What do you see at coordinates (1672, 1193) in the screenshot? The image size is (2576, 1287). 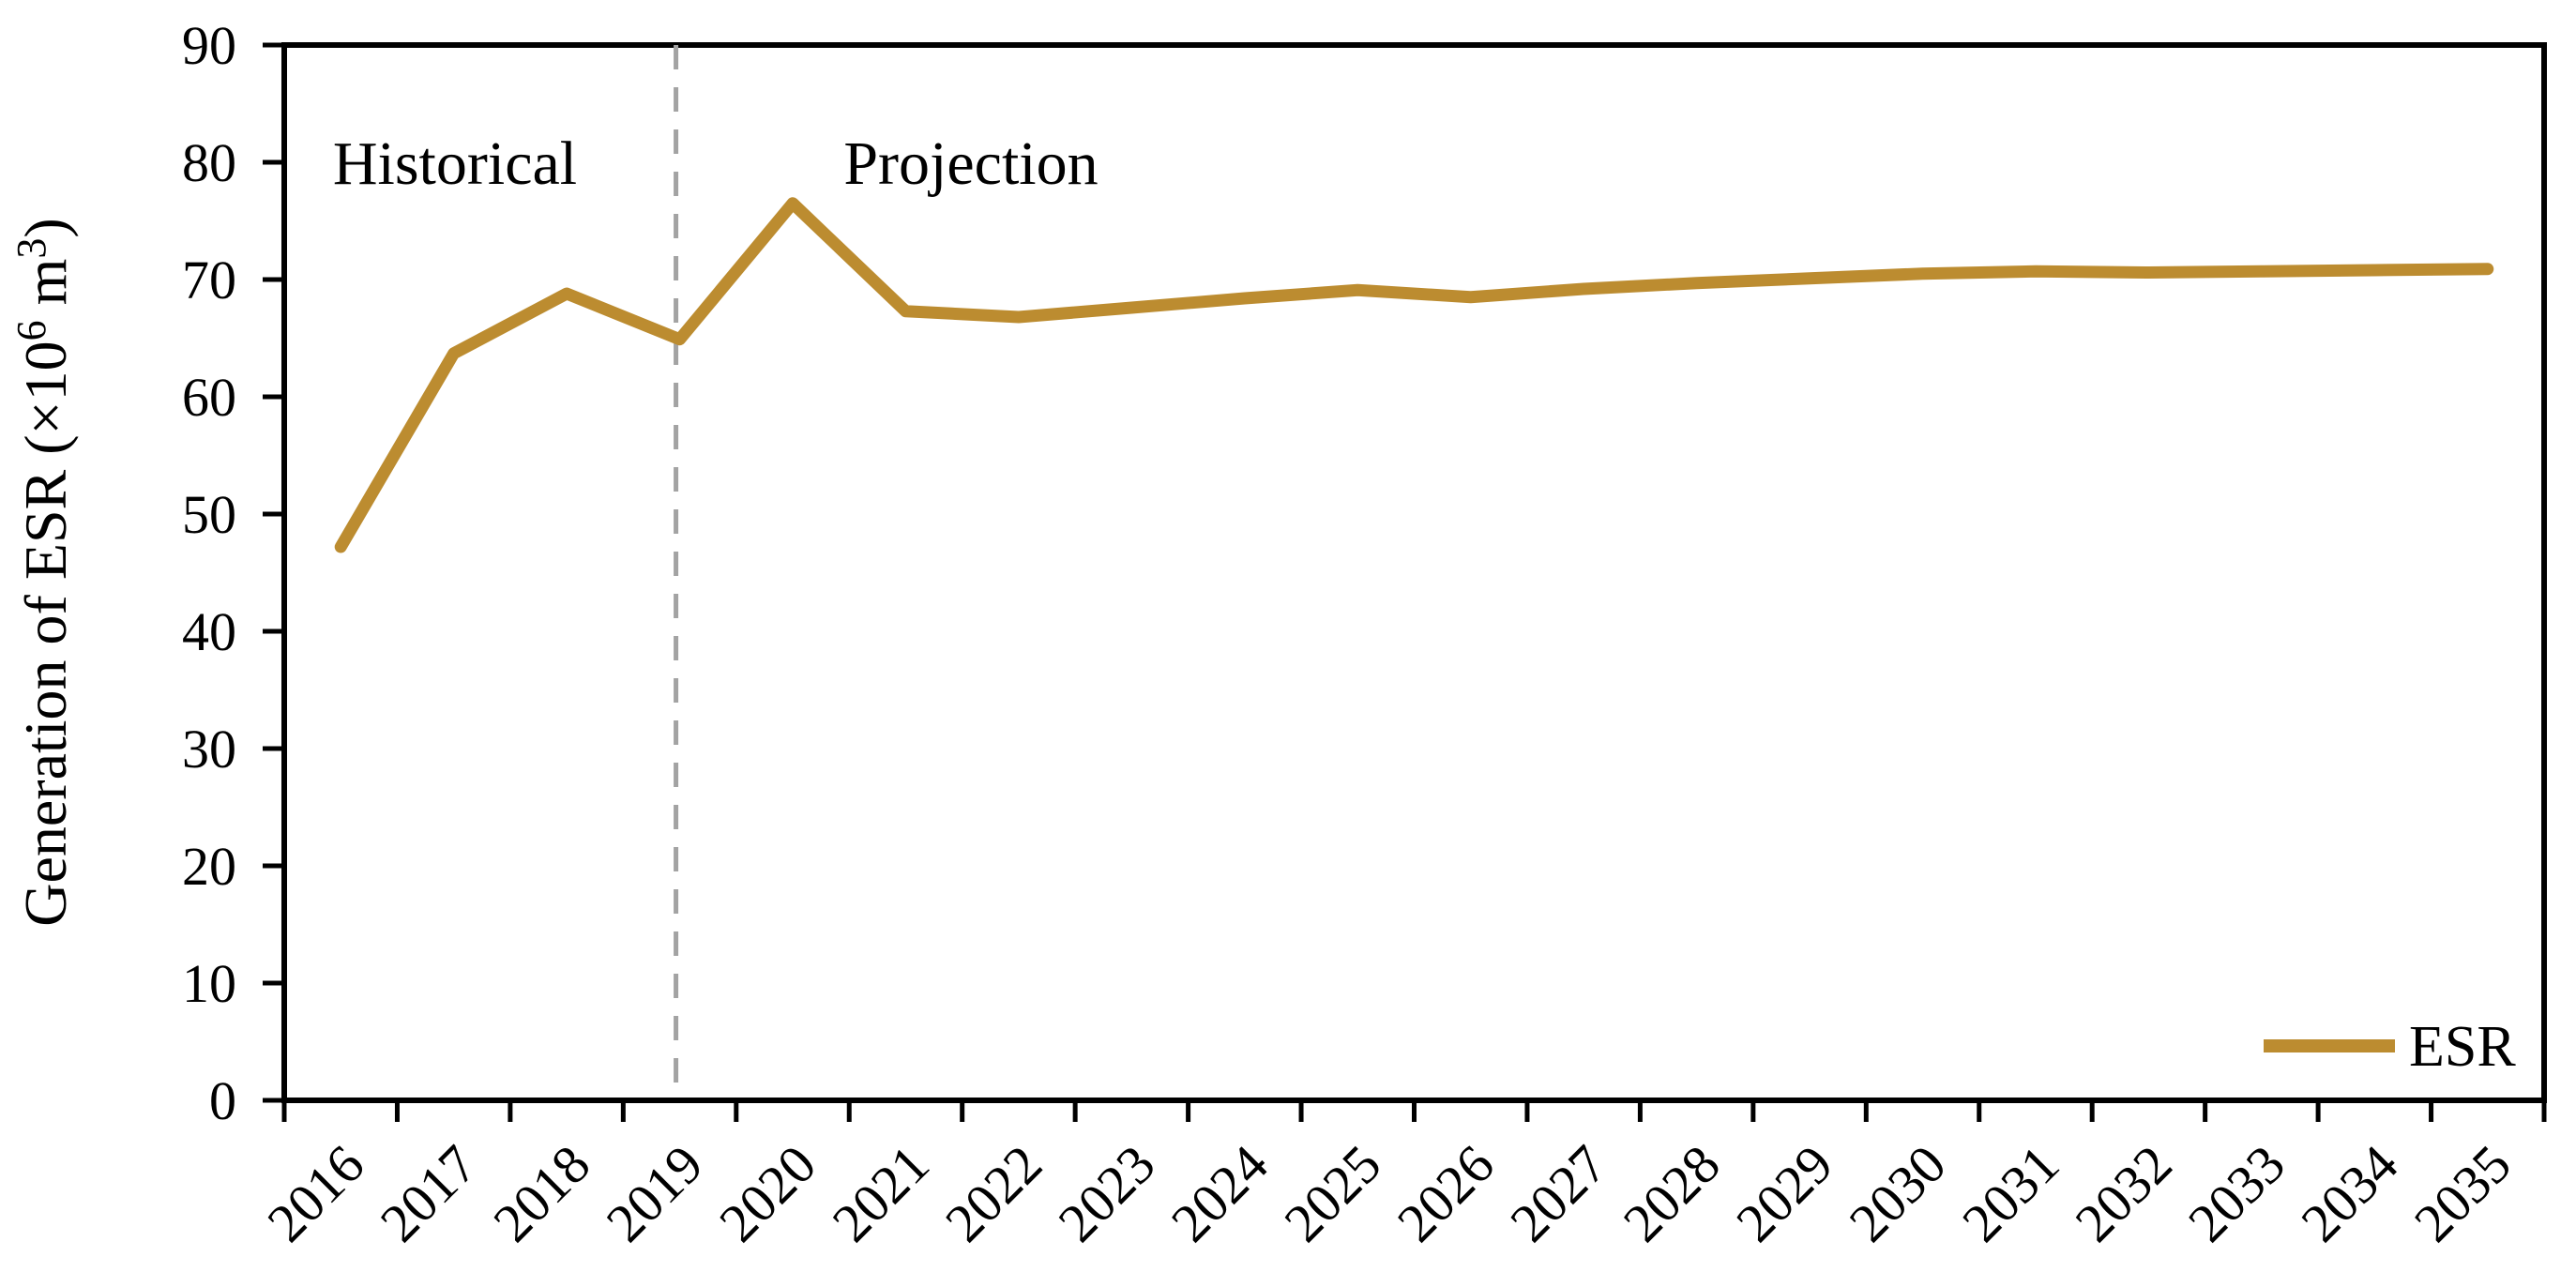 I see `x-tick-label: 2028` at bounding box center [1672, 1193].